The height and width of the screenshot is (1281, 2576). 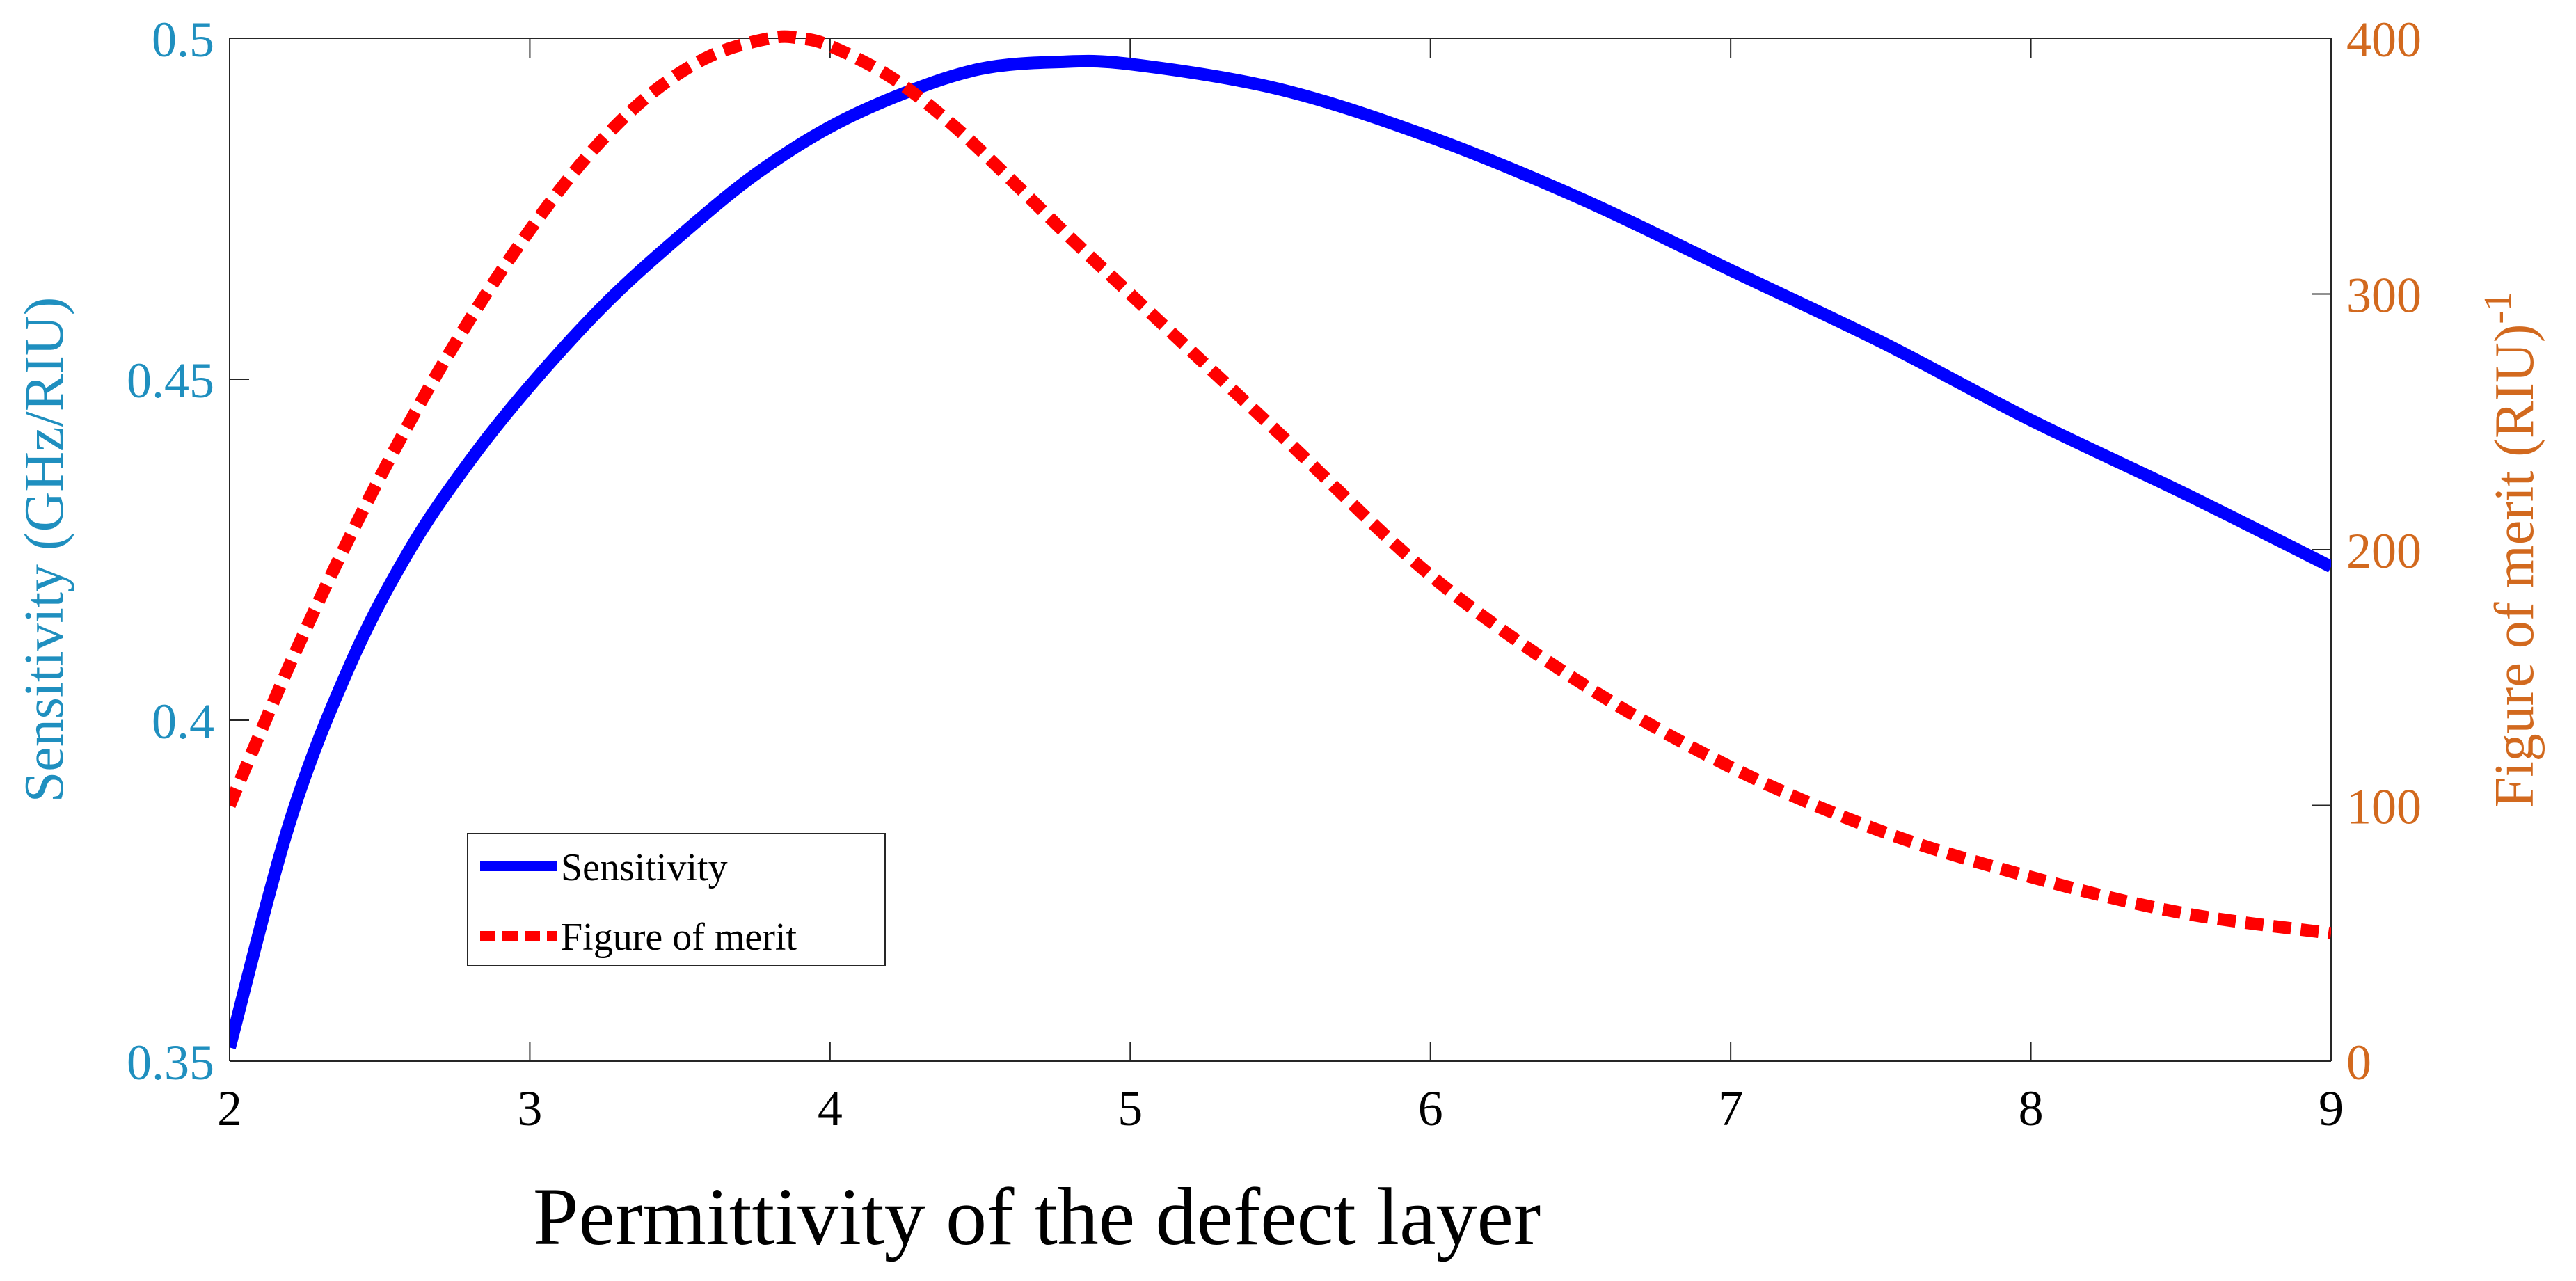 What do you see at coordinates (183, 39) in the screenshot?
I see `left-tick-label: 0.5` at bounding box center [183, 39].